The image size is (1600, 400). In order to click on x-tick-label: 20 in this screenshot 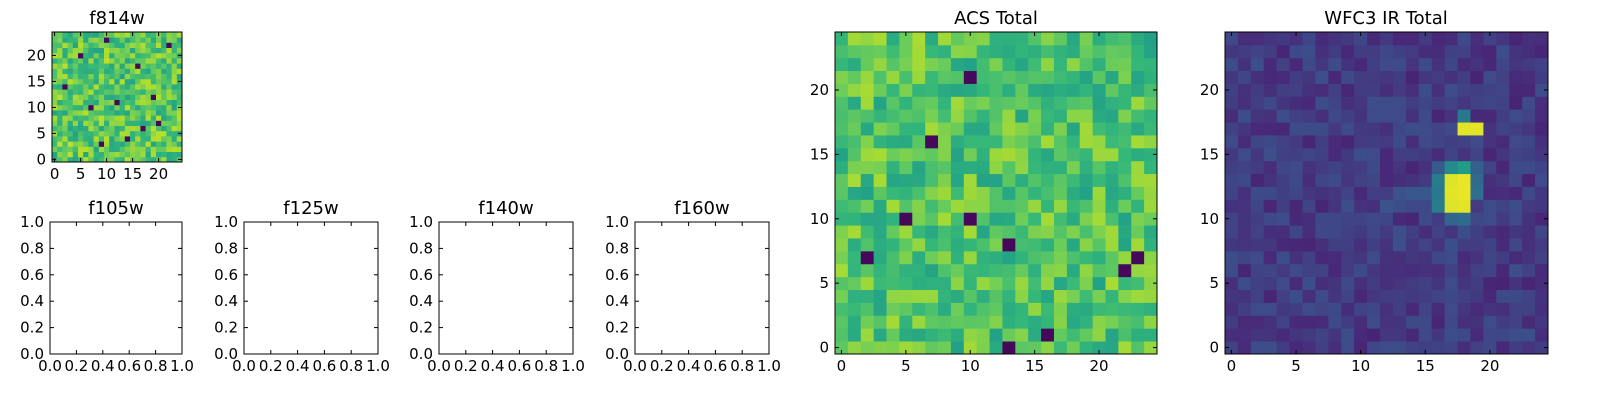, I will do `click(1098, 366)`.